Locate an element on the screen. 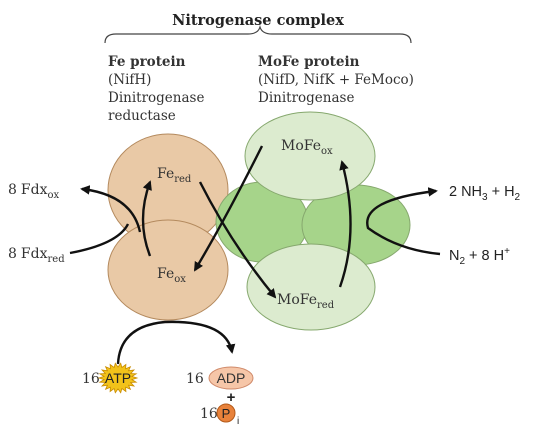 The width and height of the screenshot is (547, 442). pi-badge is located at coordinates (226, 413).